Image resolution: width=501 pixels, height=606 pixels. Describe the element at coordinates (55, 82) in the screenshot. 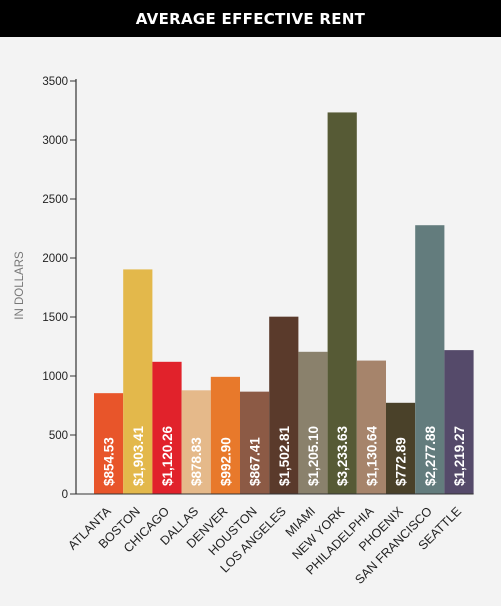

I see `y-tick-label: 3500` at that location.